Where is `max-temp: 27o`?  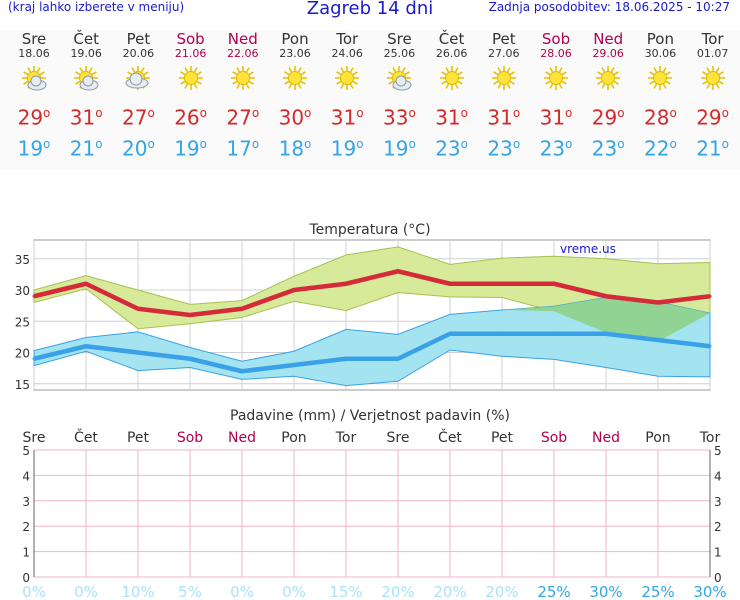
max-temp: 27o is located at coordinates (138, 117).